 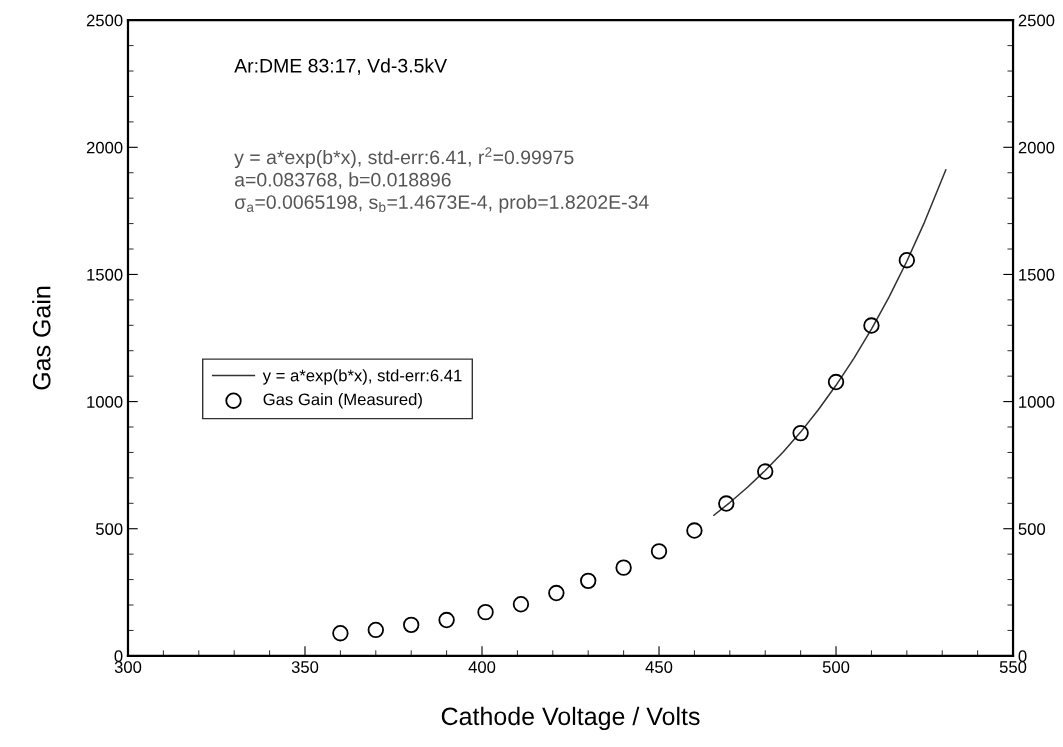 What do you see at coordinates (482, 667) in the screenshot?
I see `x-tick-label: 400` at bounding box center [482, 667].